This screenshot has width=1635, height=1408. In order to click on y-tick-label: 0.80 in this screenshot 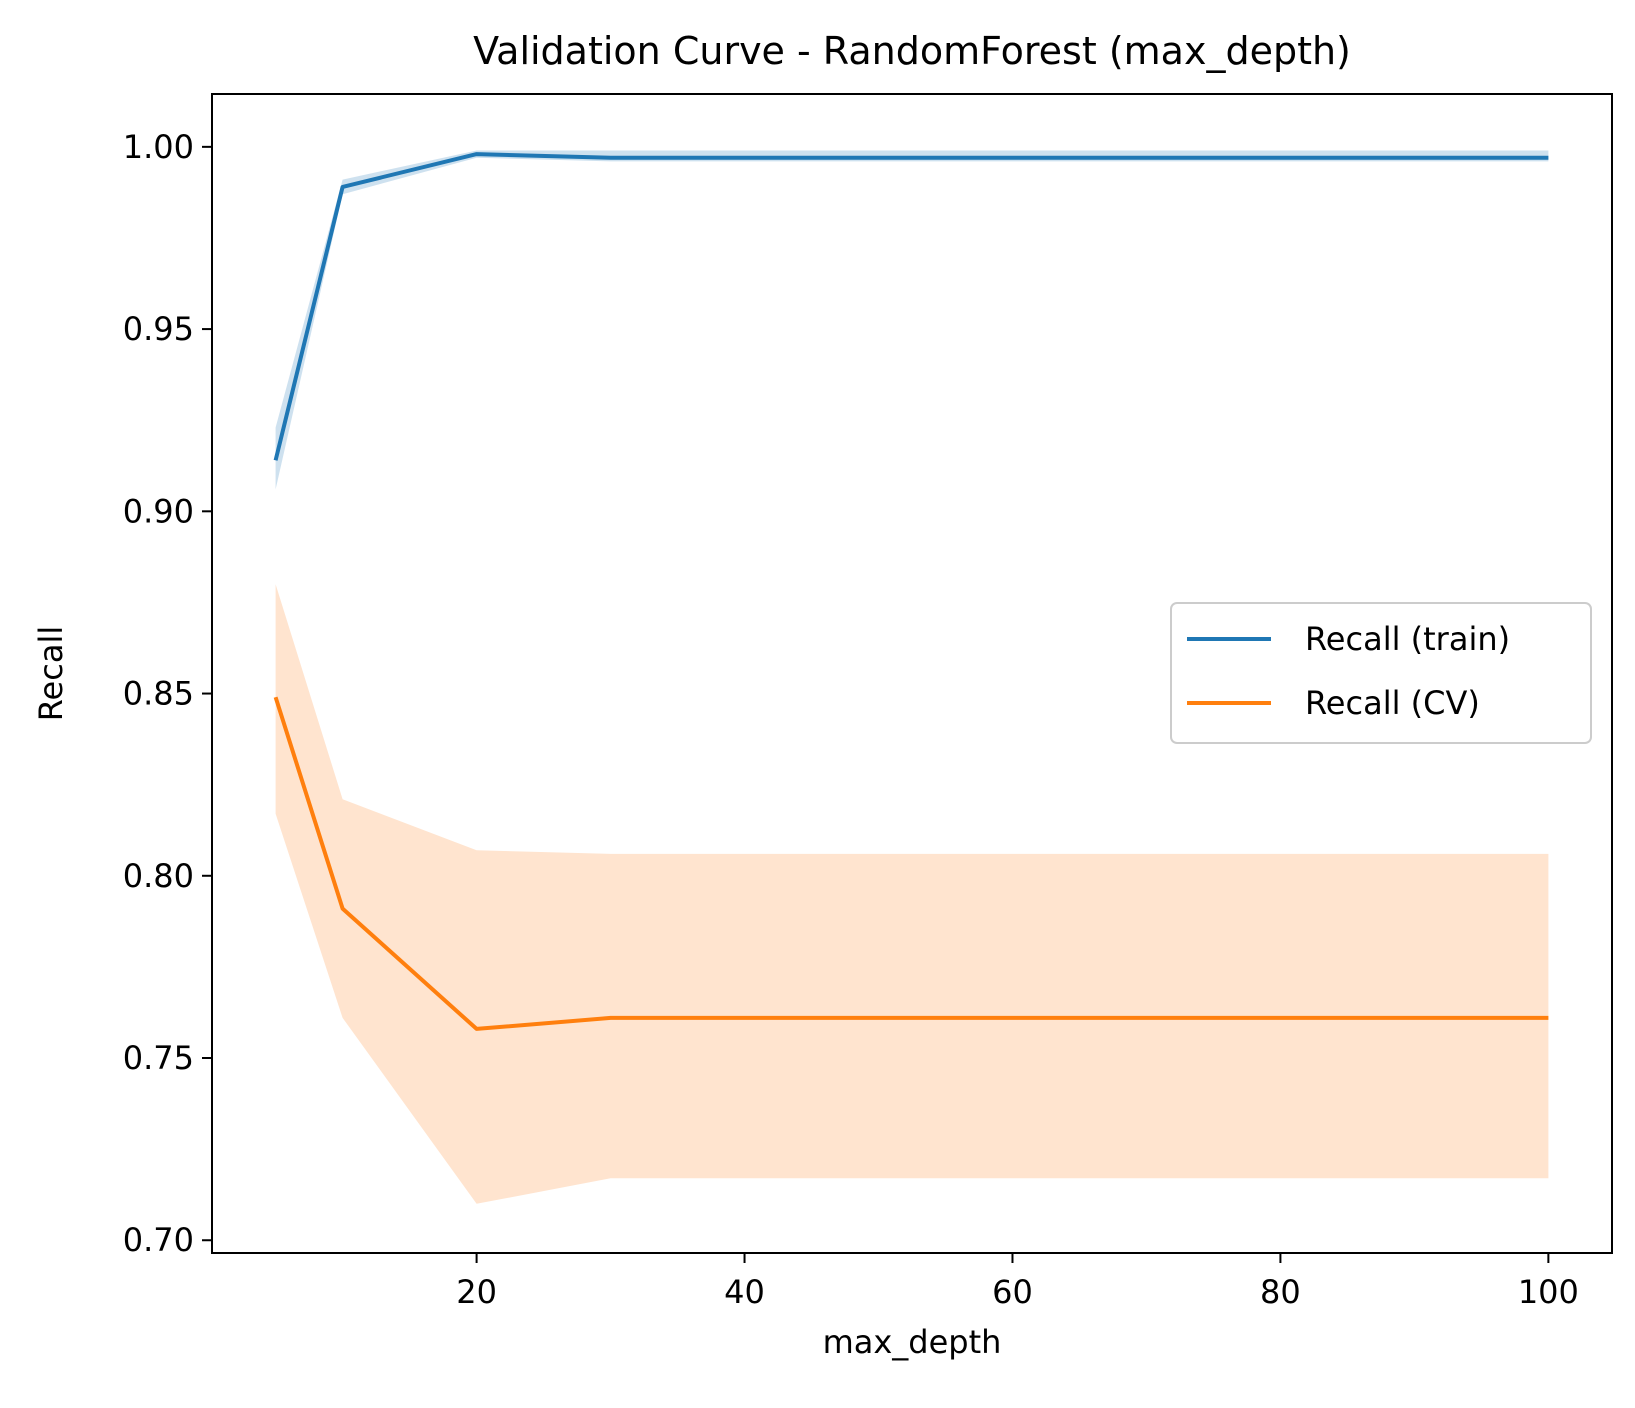, I will do `click(158, 876)`.